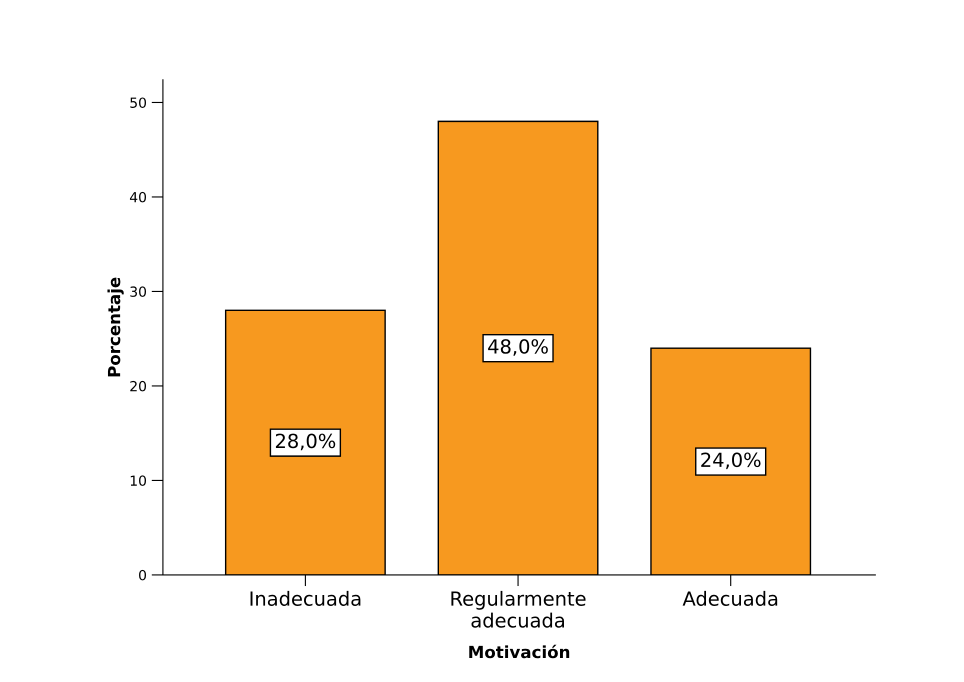 This screenshot has width=964, height=682. What do you see at coordinates (730, 598) in the screenshot?
I see `x-tick-label: Adecuada` at bounding box center [730, 598].